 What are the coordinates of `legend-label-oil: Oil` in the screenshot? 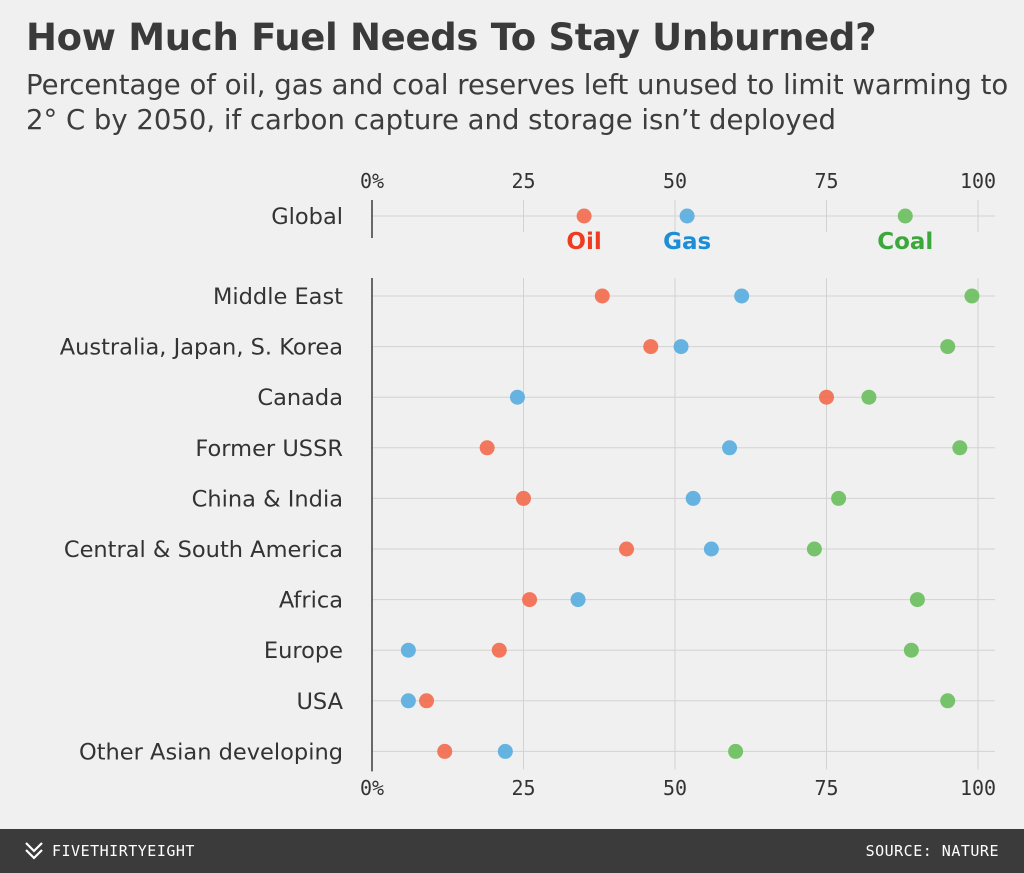 It's located at (583, 242).